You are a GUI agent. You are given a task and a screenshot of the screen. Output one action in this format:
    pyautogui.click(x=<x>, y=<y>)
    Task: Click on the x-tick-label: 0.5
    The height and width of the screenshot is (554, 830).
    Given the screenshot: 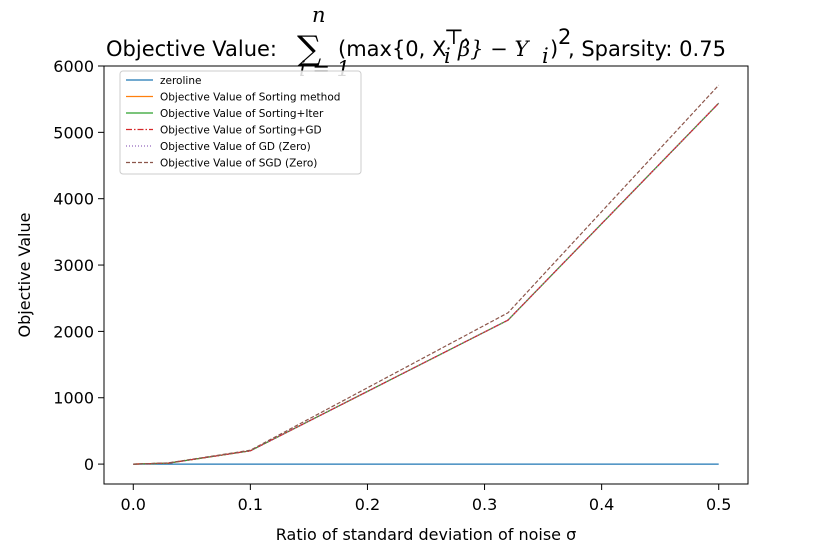 What is the action you would take?
    pyautogui.click(x=718, y=504)
    